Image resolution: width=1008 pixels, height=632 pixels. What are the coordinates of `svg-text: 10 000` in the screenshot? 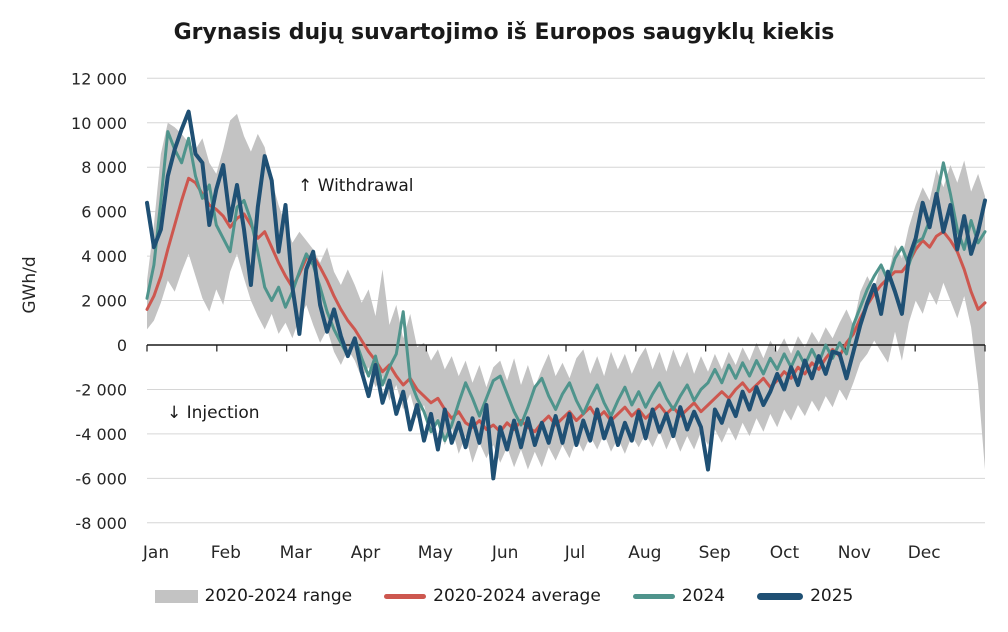 It's located at (99, 123).